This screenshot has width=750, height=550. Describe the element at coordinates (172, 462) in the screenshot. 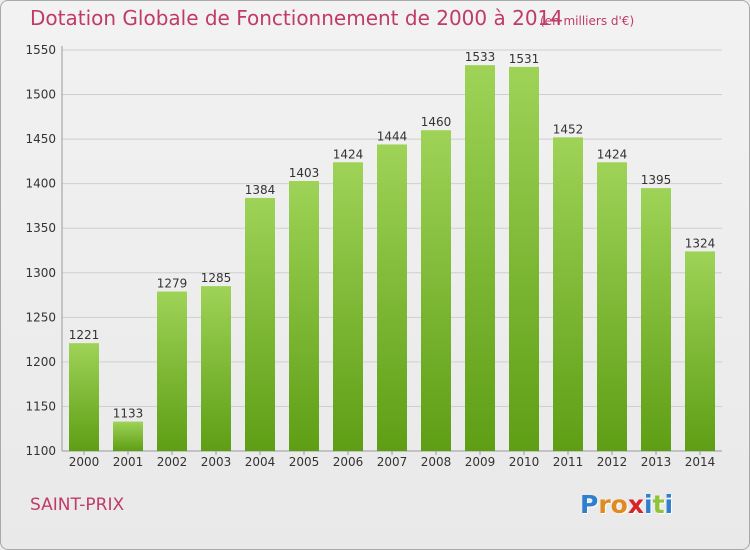

I see `x-tick-label: 2002` at that location.